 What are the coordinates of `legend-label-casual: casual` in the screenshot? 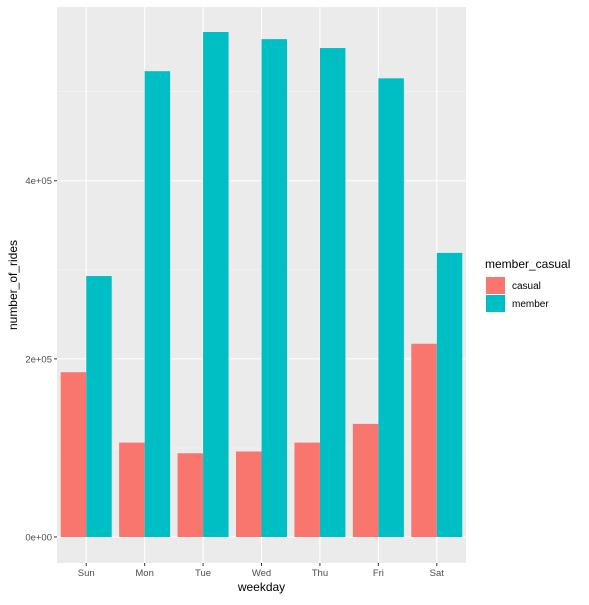 It's located at (526, 286).